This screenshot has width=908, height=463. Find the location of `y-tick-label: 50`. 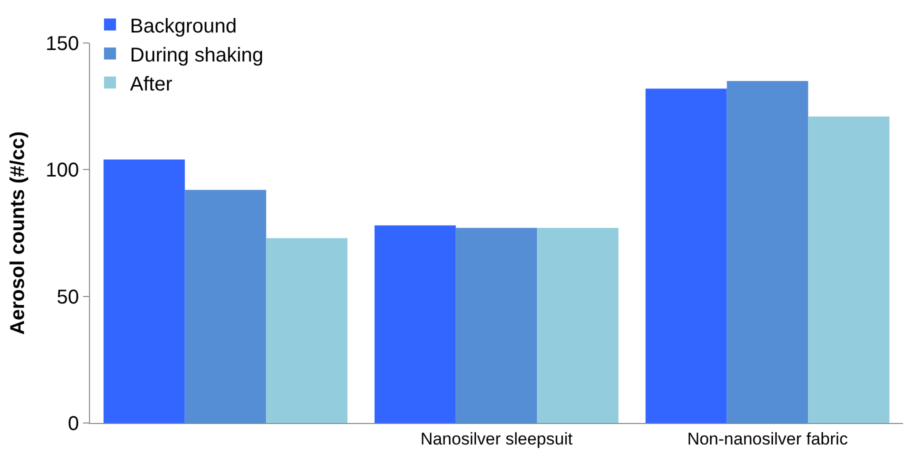

y-tick-label: 50 is located at coordinates (67, 297).